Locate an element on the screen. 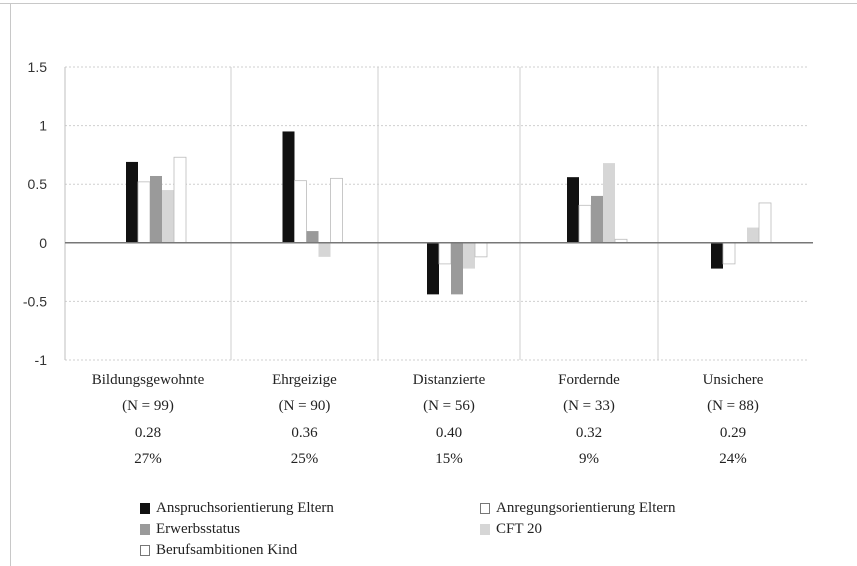  legend-item-berufsambitionen: Berufsambitionen Kind is located at coordinates (218, 550).